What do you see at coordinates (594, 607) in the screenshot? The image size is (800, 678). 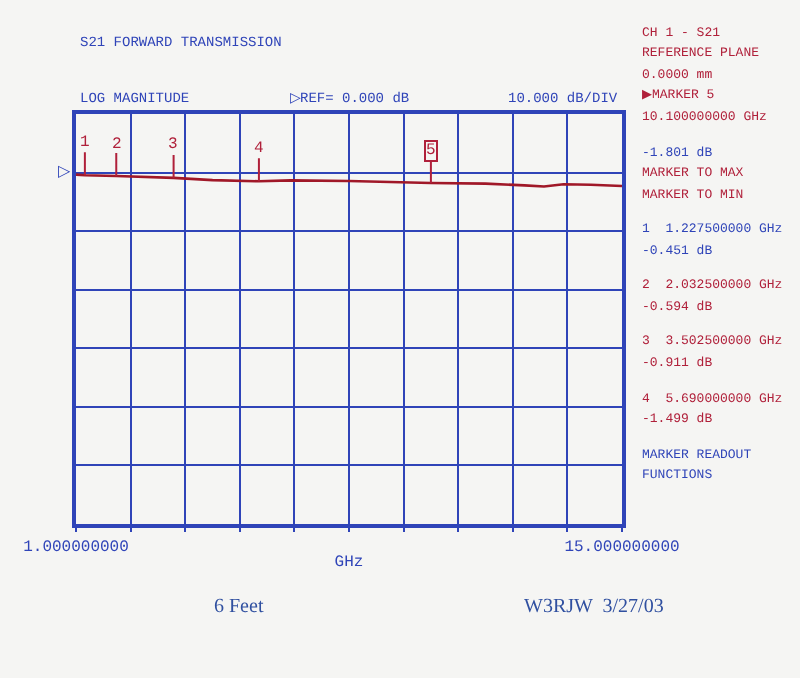 I see `text: W3RJW 3/27/03` at bounding box center [594, 607].